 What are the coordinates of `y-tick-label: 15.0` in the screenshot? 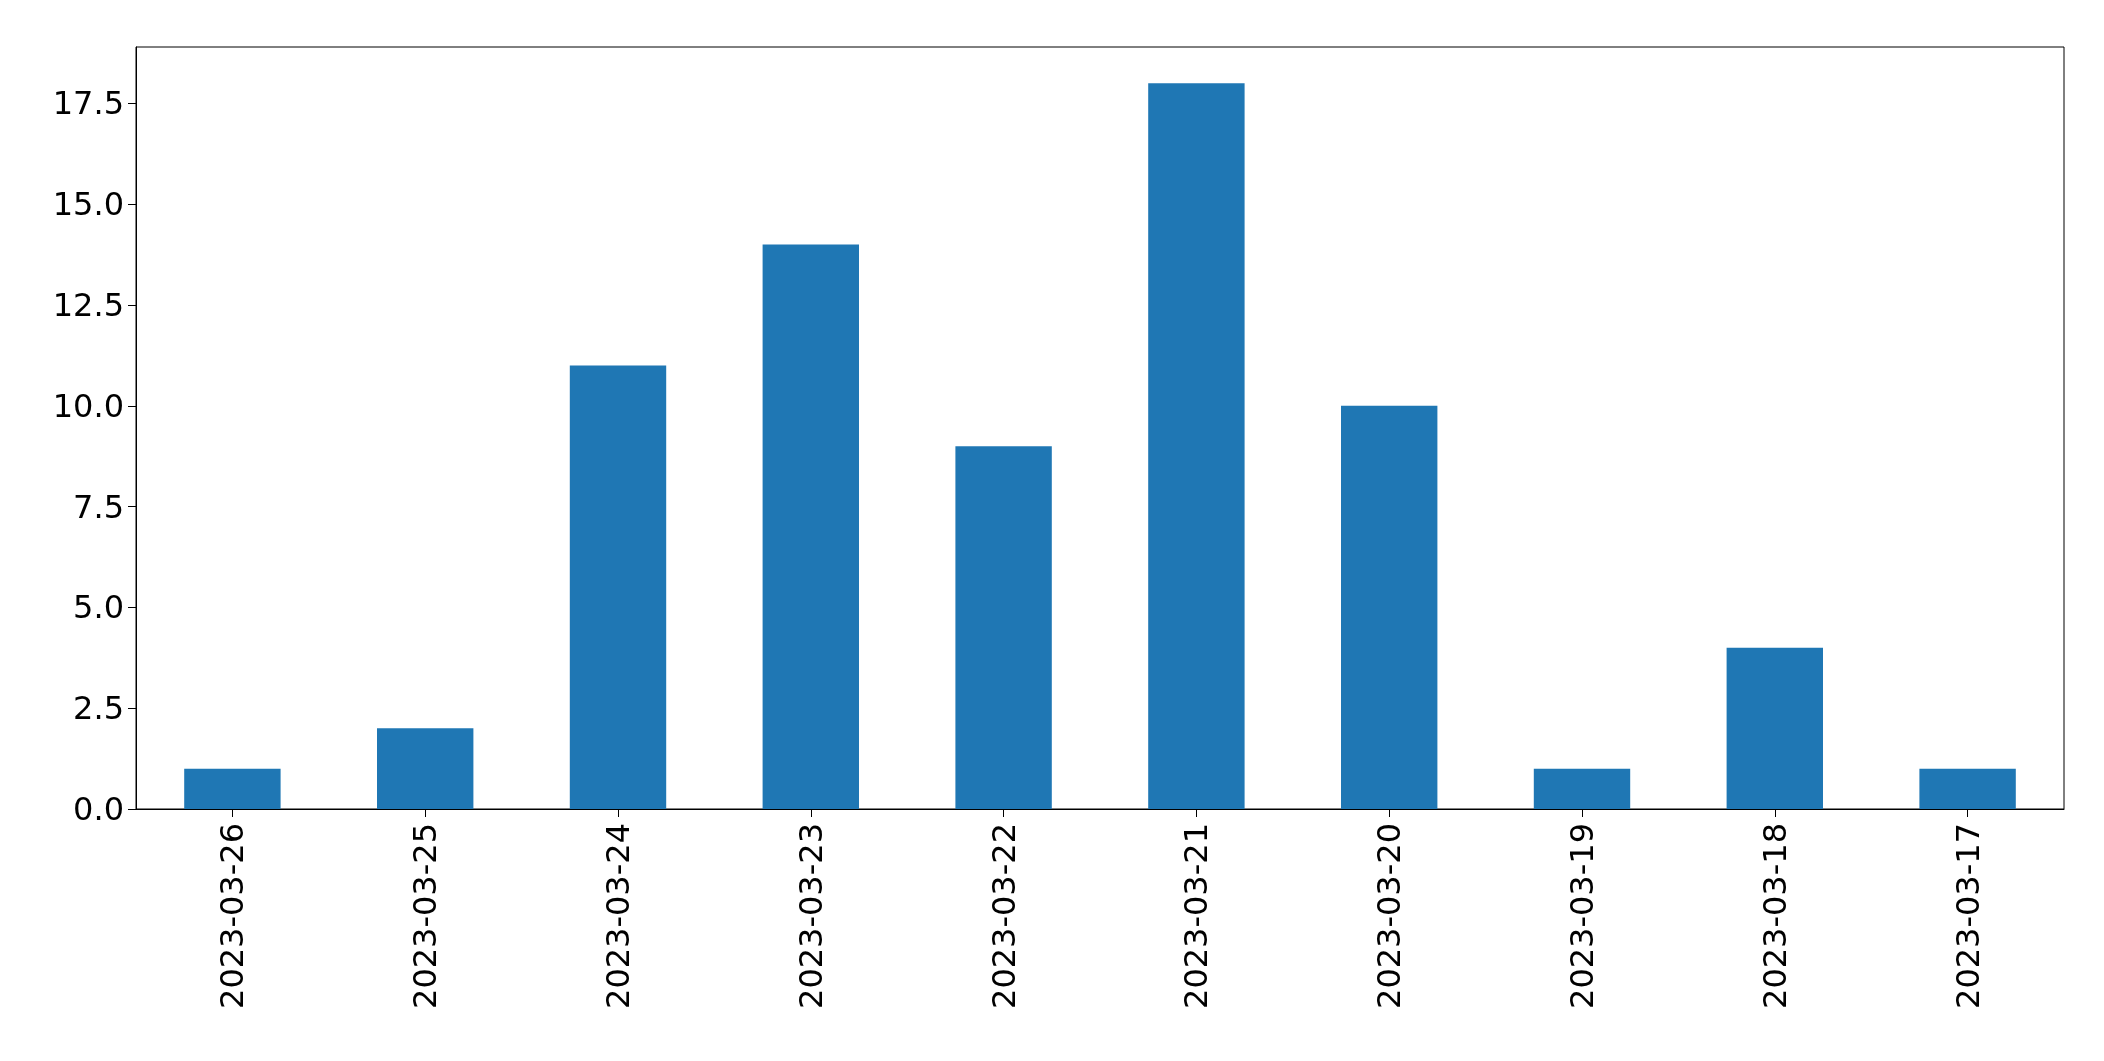 It's located at (88, 204).